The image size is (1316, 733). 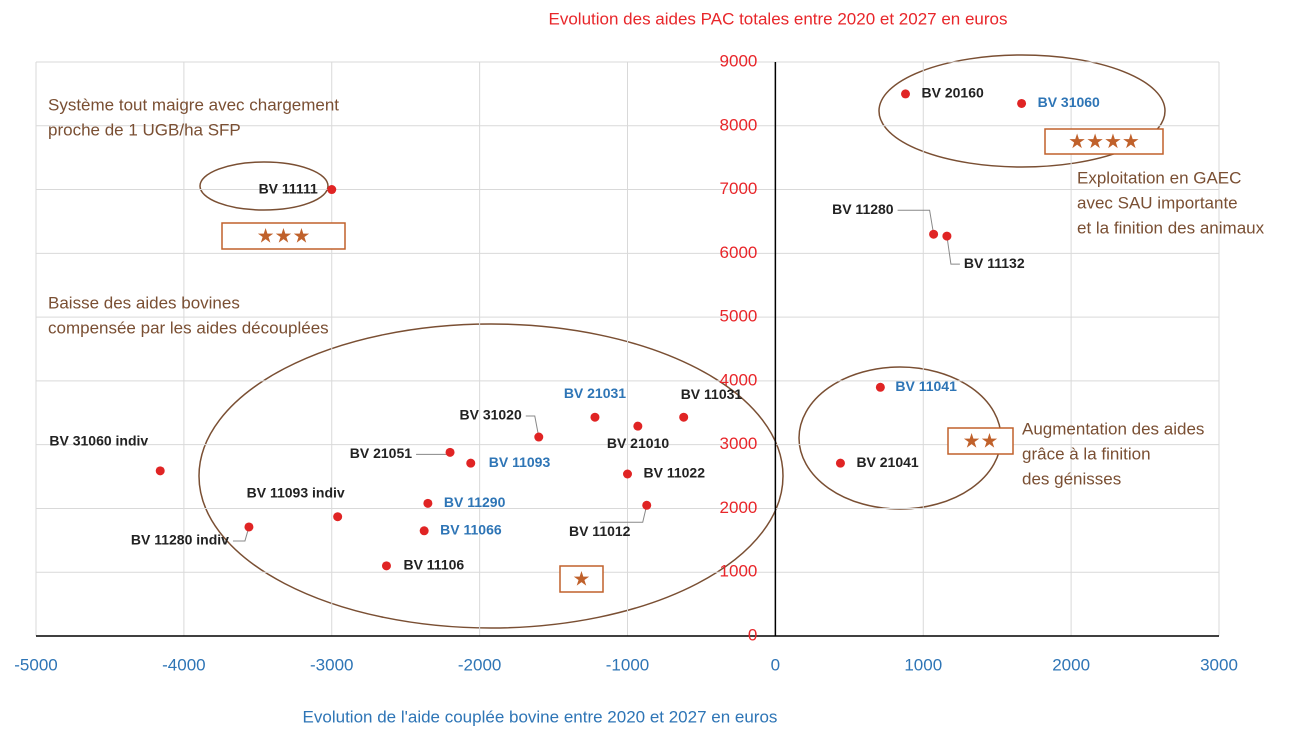 I want to click on y-tick-label: 8000, so click(x=739, y=124).